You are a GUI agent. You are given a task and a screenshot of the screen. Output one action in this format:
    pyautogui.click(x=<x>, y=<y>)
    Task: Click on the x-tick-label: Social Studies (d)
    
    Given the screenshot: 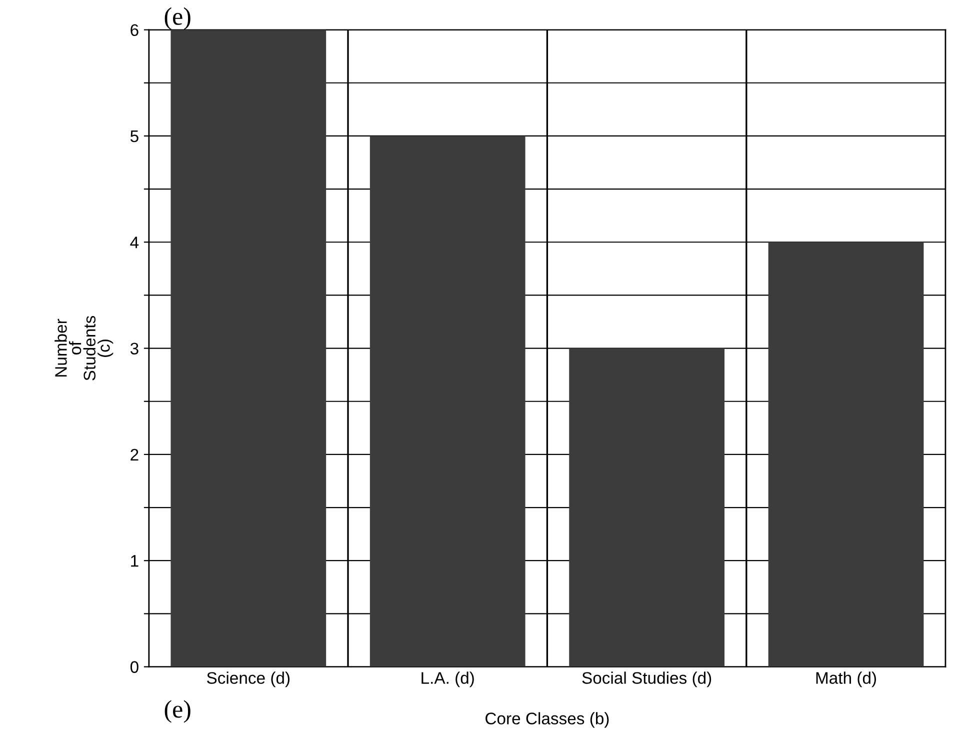 What is the action you would take?
    pyautogui.click(x=647, y=680)
    